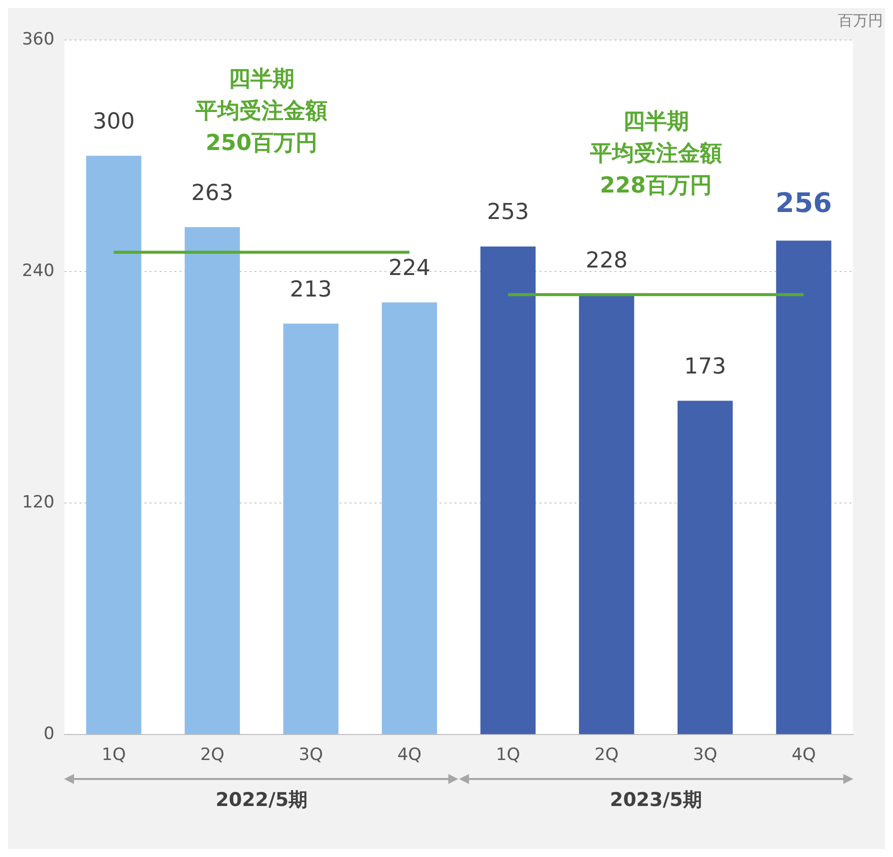 The width and height of the screenshot is (893, 857). Describe the element at coordinates (607, 261) in the screenshot. I see `data-label: 228` at that location.